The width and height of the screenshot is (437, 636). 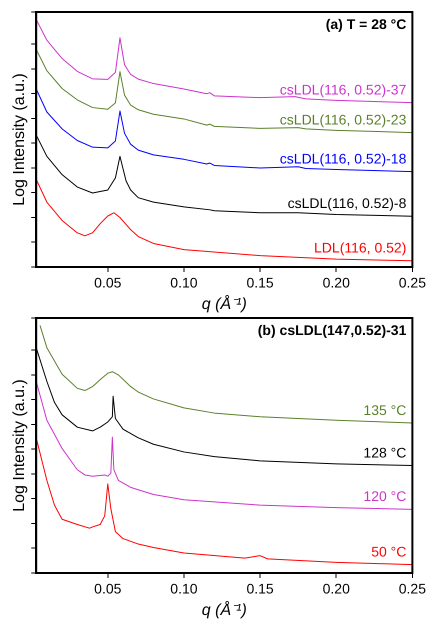 I want to click on series-label: csLDL(116, 0.52)-18, so click(x=343, y=158).